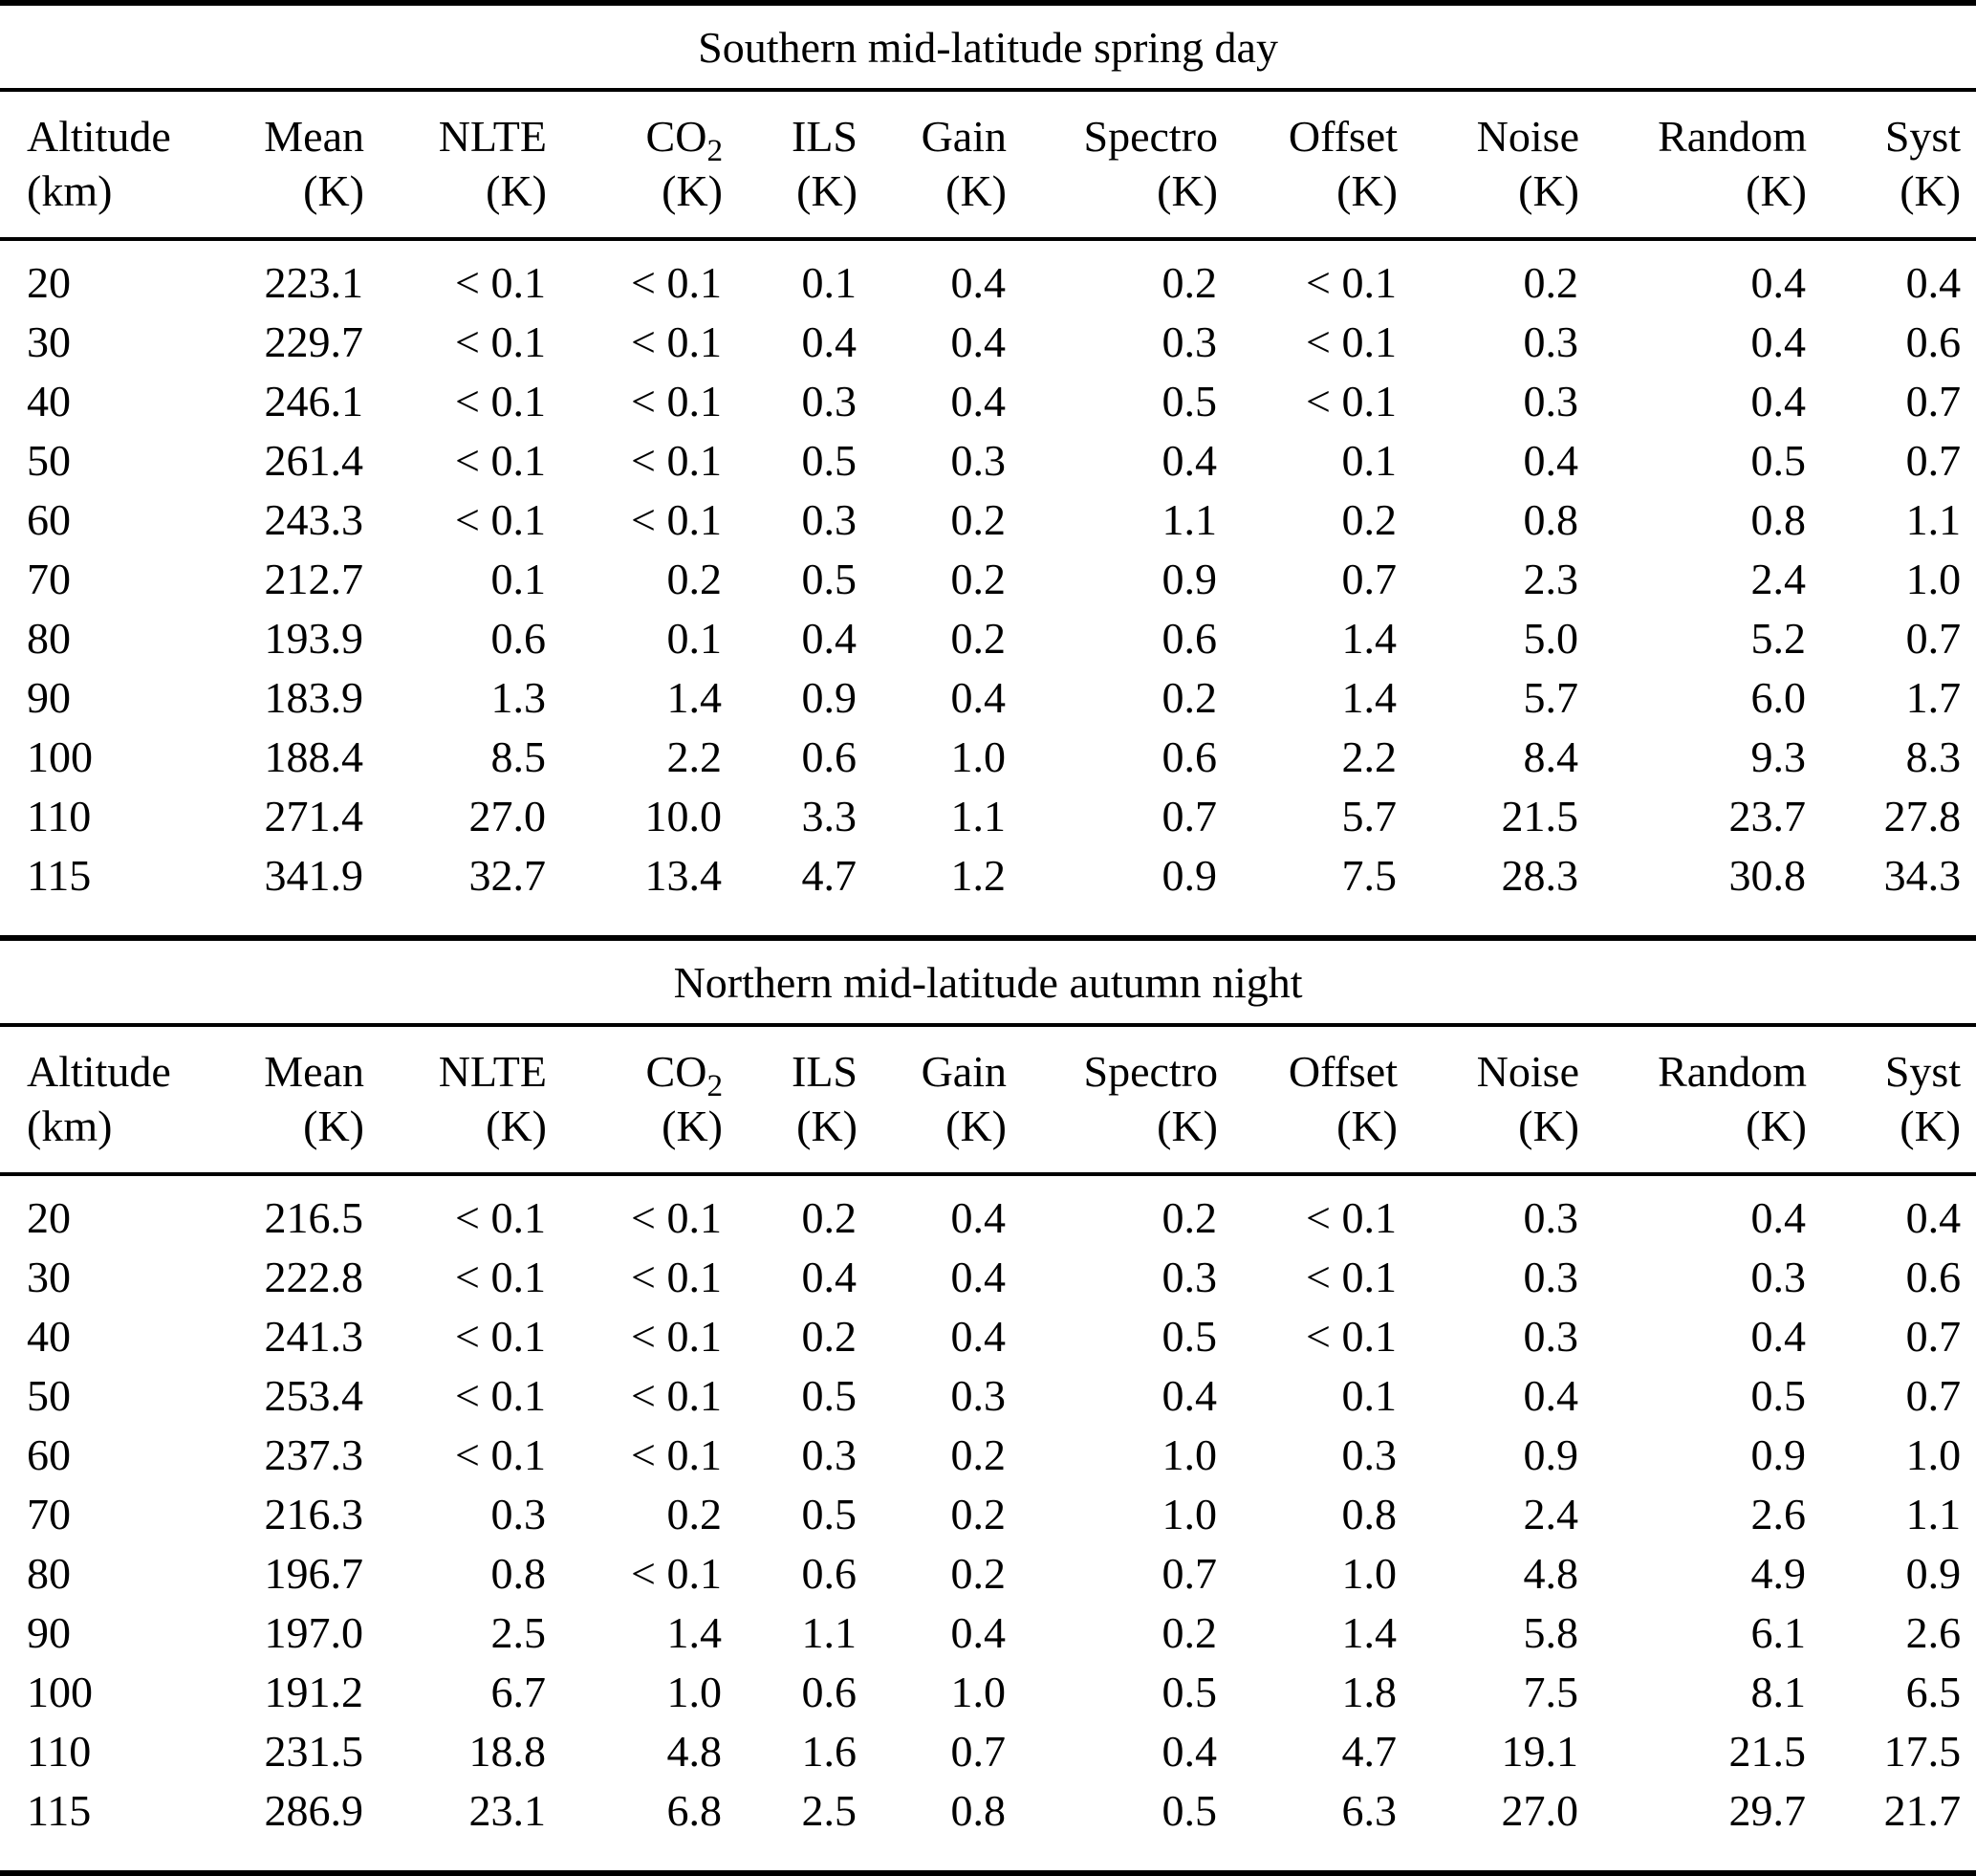 Image resolution: width=1976 pixels, height=1876 pixels. I want to click on table-cell: 4.9, so click(1778, 1574).